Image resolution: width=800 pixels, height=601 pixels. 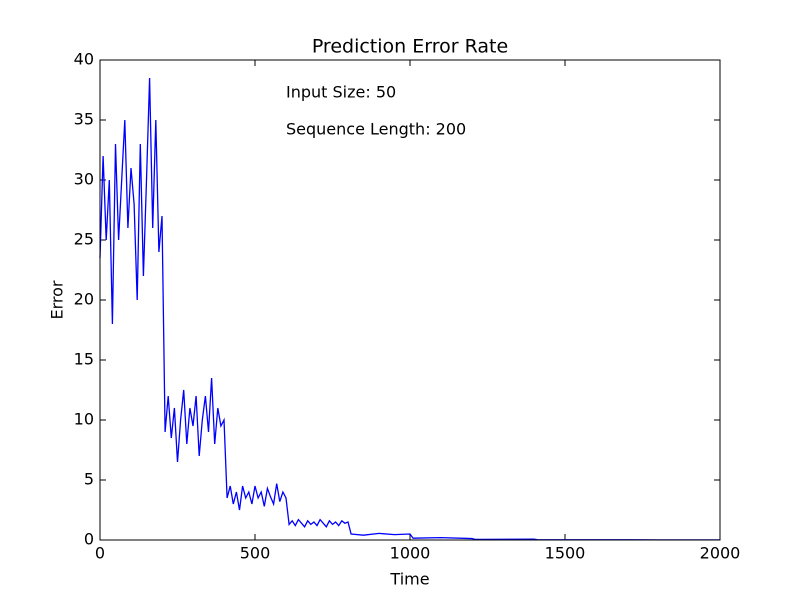 I want to click on y-tick-label: 20, so click(x=84, y=299).